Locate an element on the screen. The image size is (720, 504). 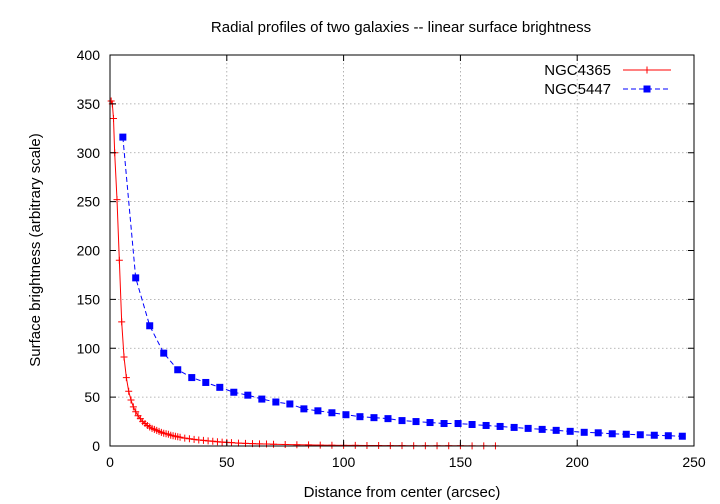
y-tick-label: 200 is located at coordinates (89, 251).